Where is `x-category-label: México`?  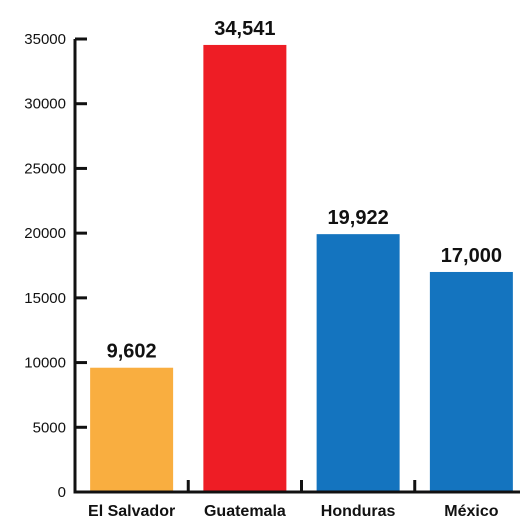 x-category-label: México is located at coordinates (471, 511).